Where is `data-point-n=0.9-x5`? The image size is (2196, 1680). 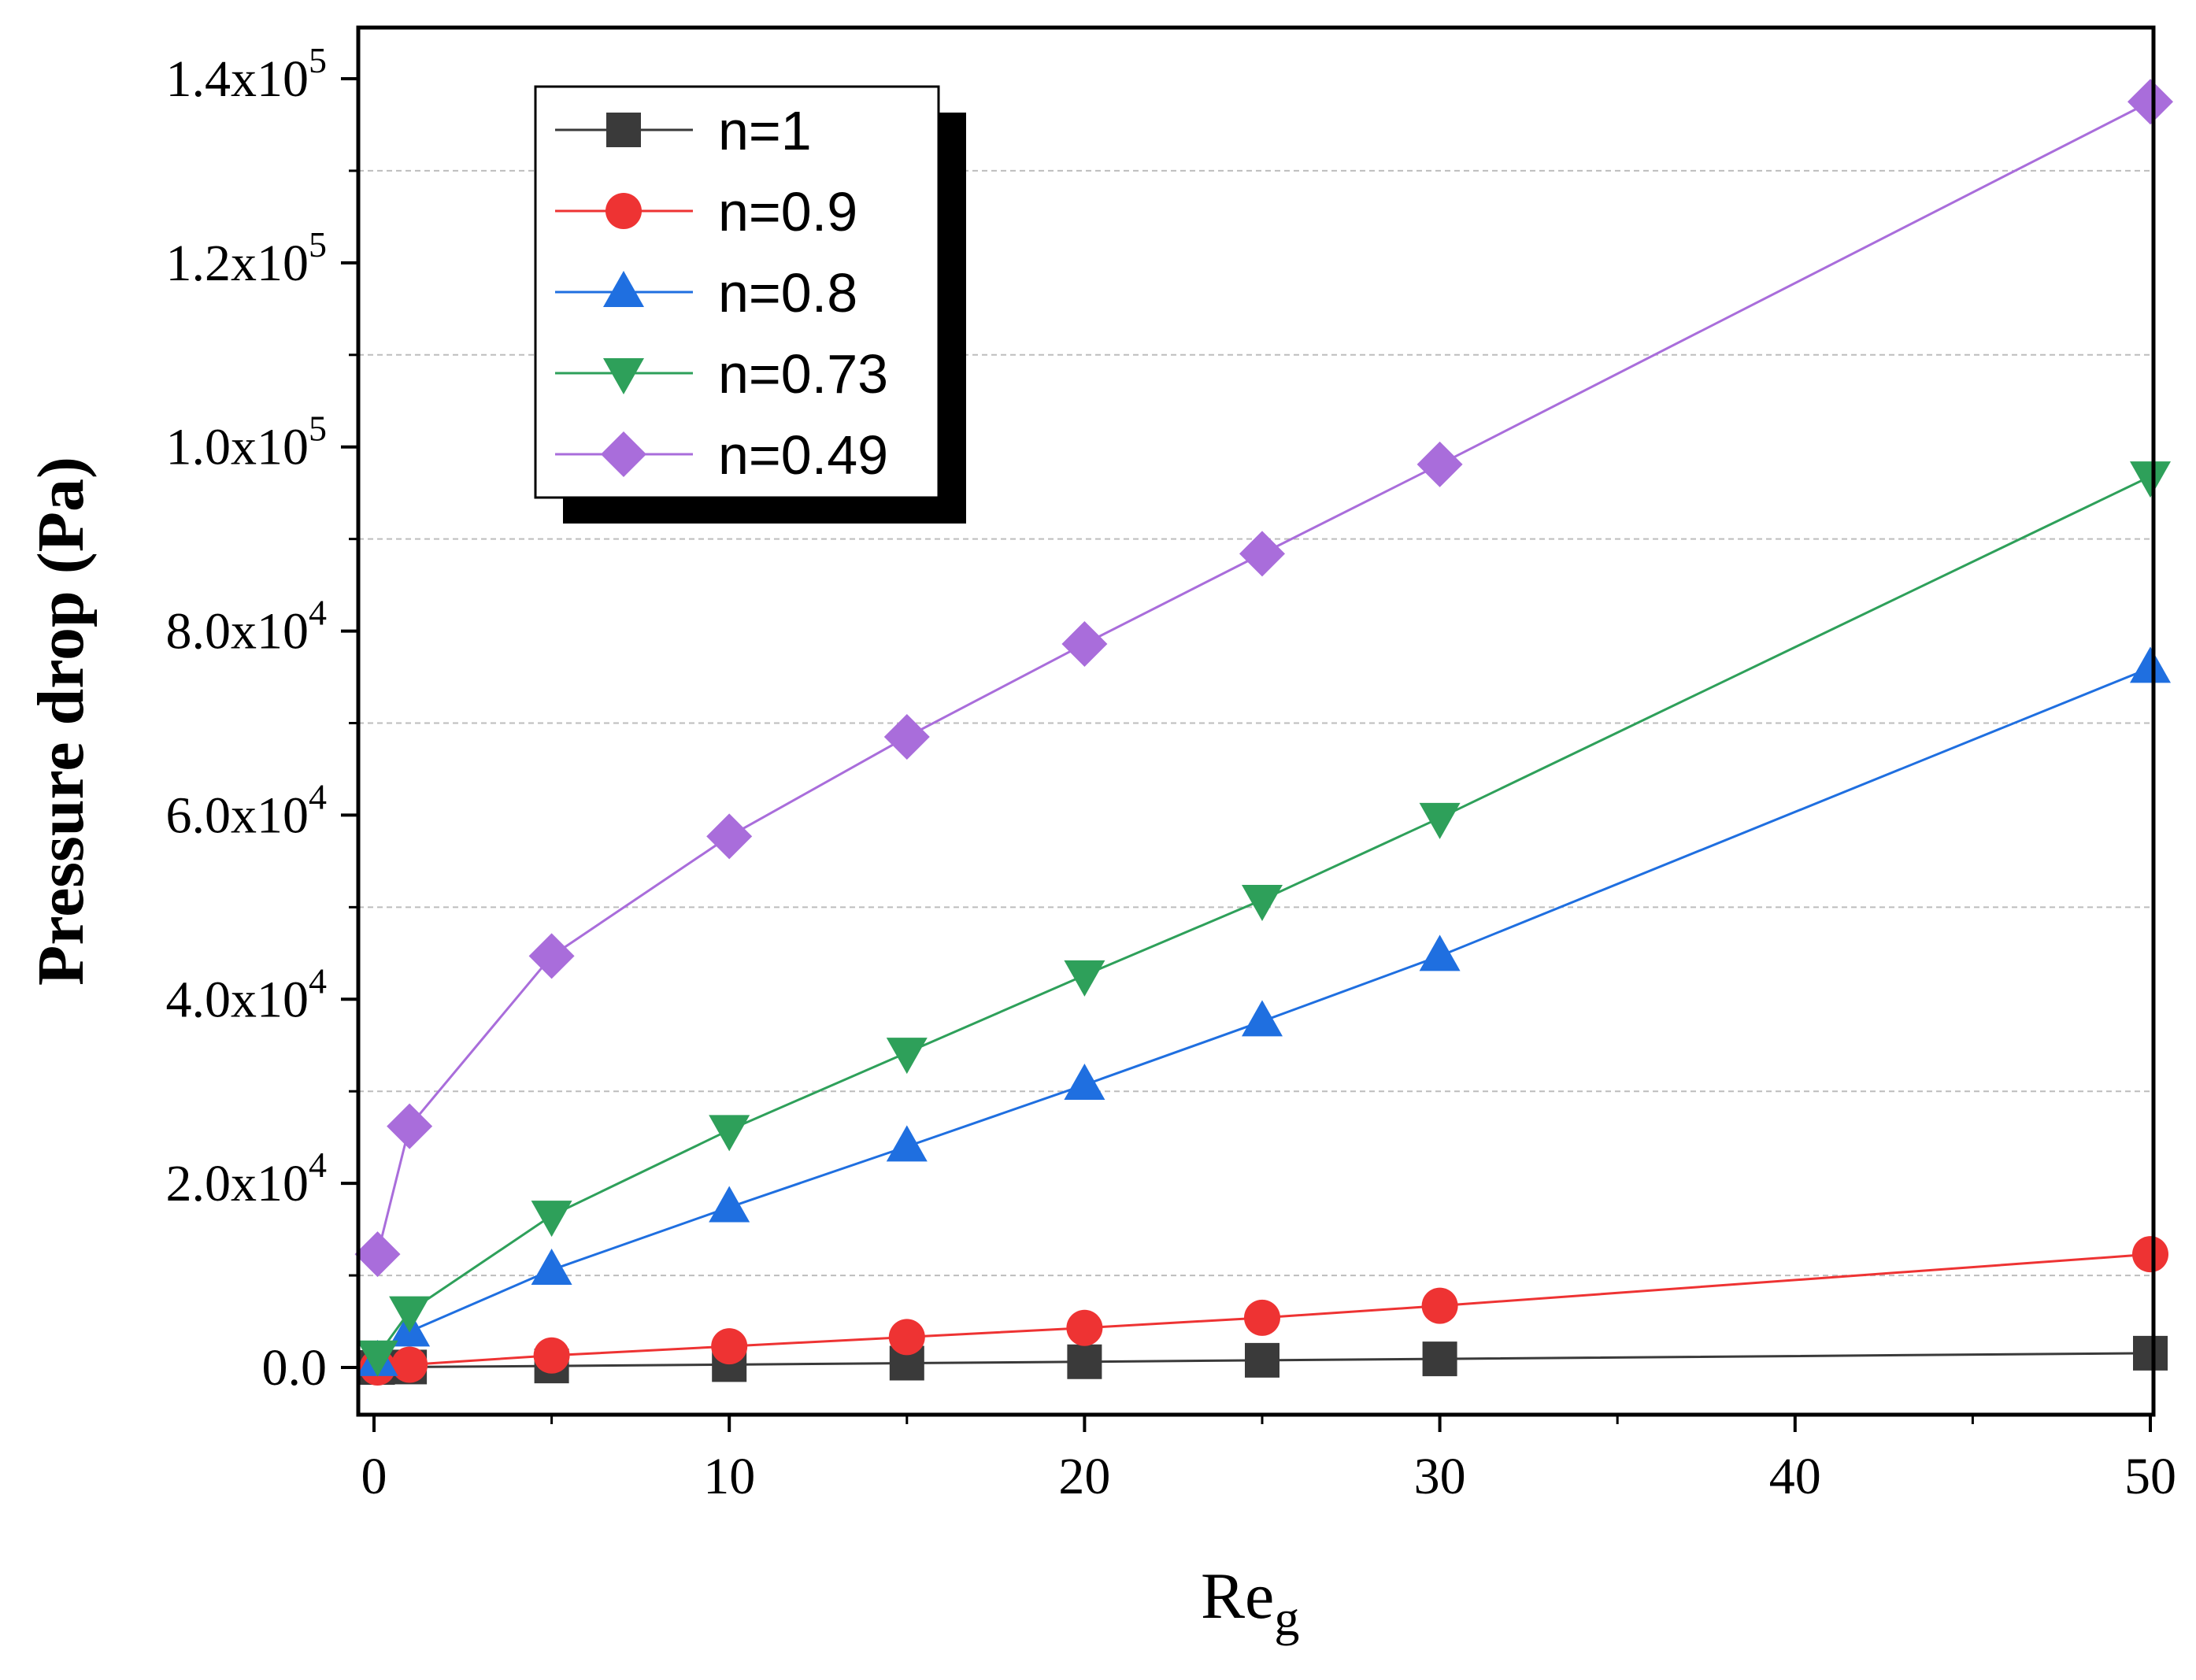
data-point-n=0.9-x5 is located at coordinates (551, 1355).